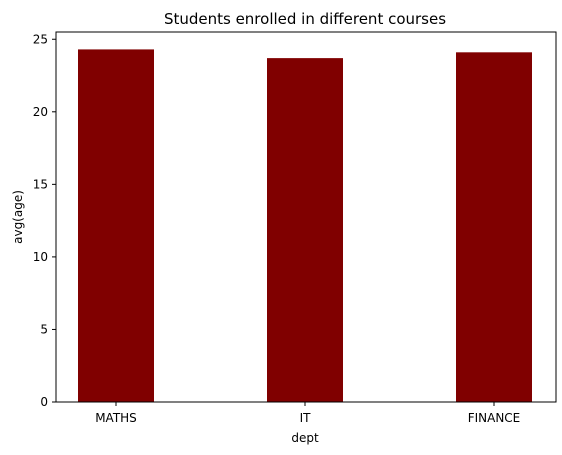 The image size is (562, 455). I want to click on chart-title: Students enrolled in different courses, so click(305, 19).